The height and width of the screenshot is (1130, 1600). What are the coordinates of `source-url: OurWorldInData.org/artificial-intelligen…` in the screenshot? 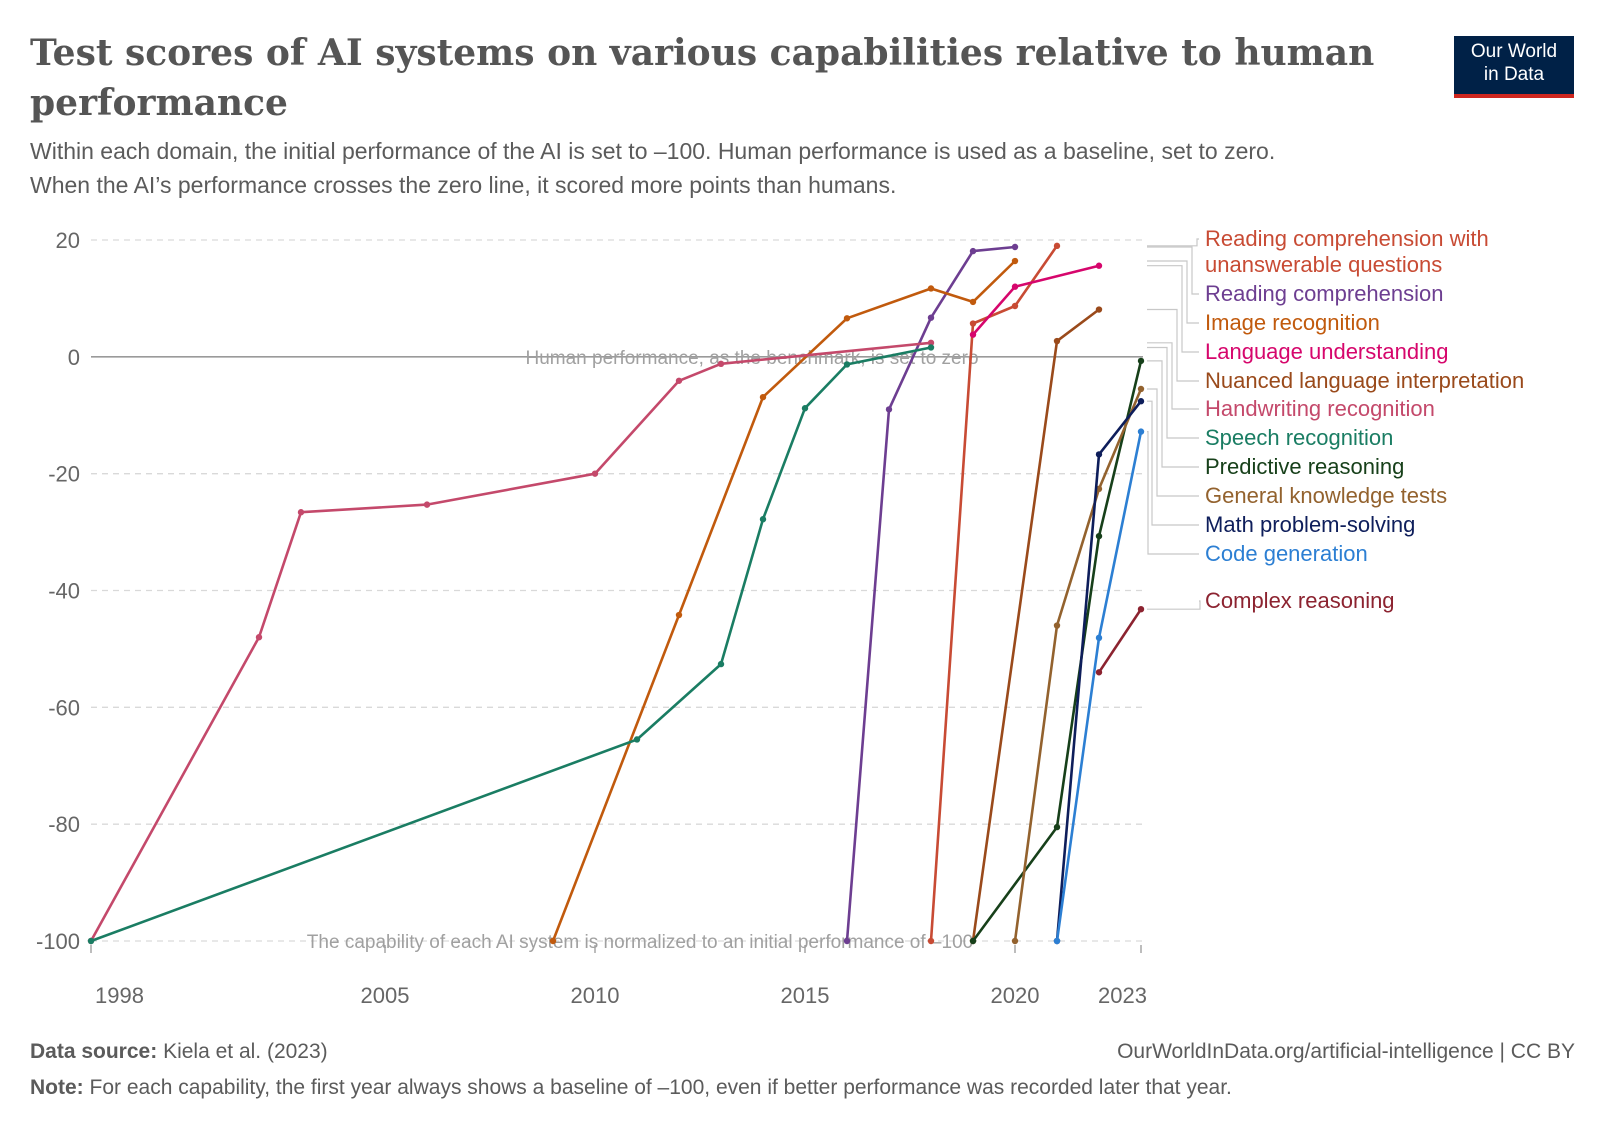 It's located at (1346, 1051).